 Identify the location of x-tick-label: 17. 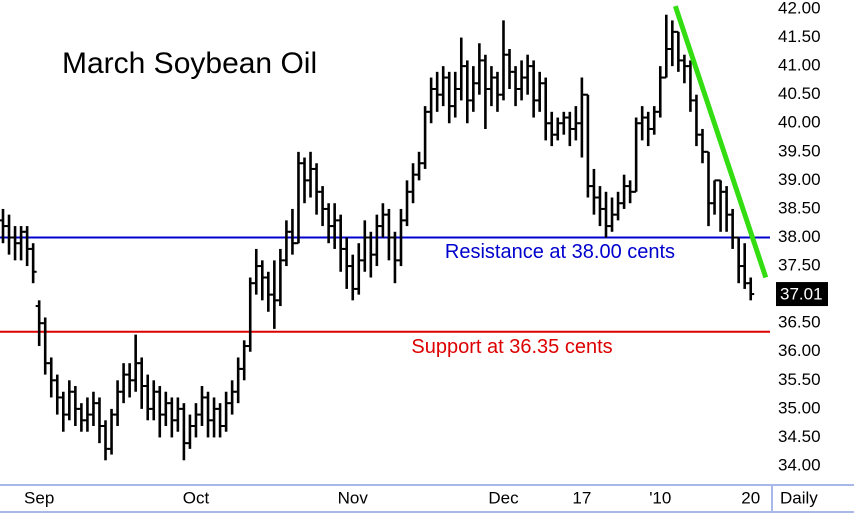
(581, 497).